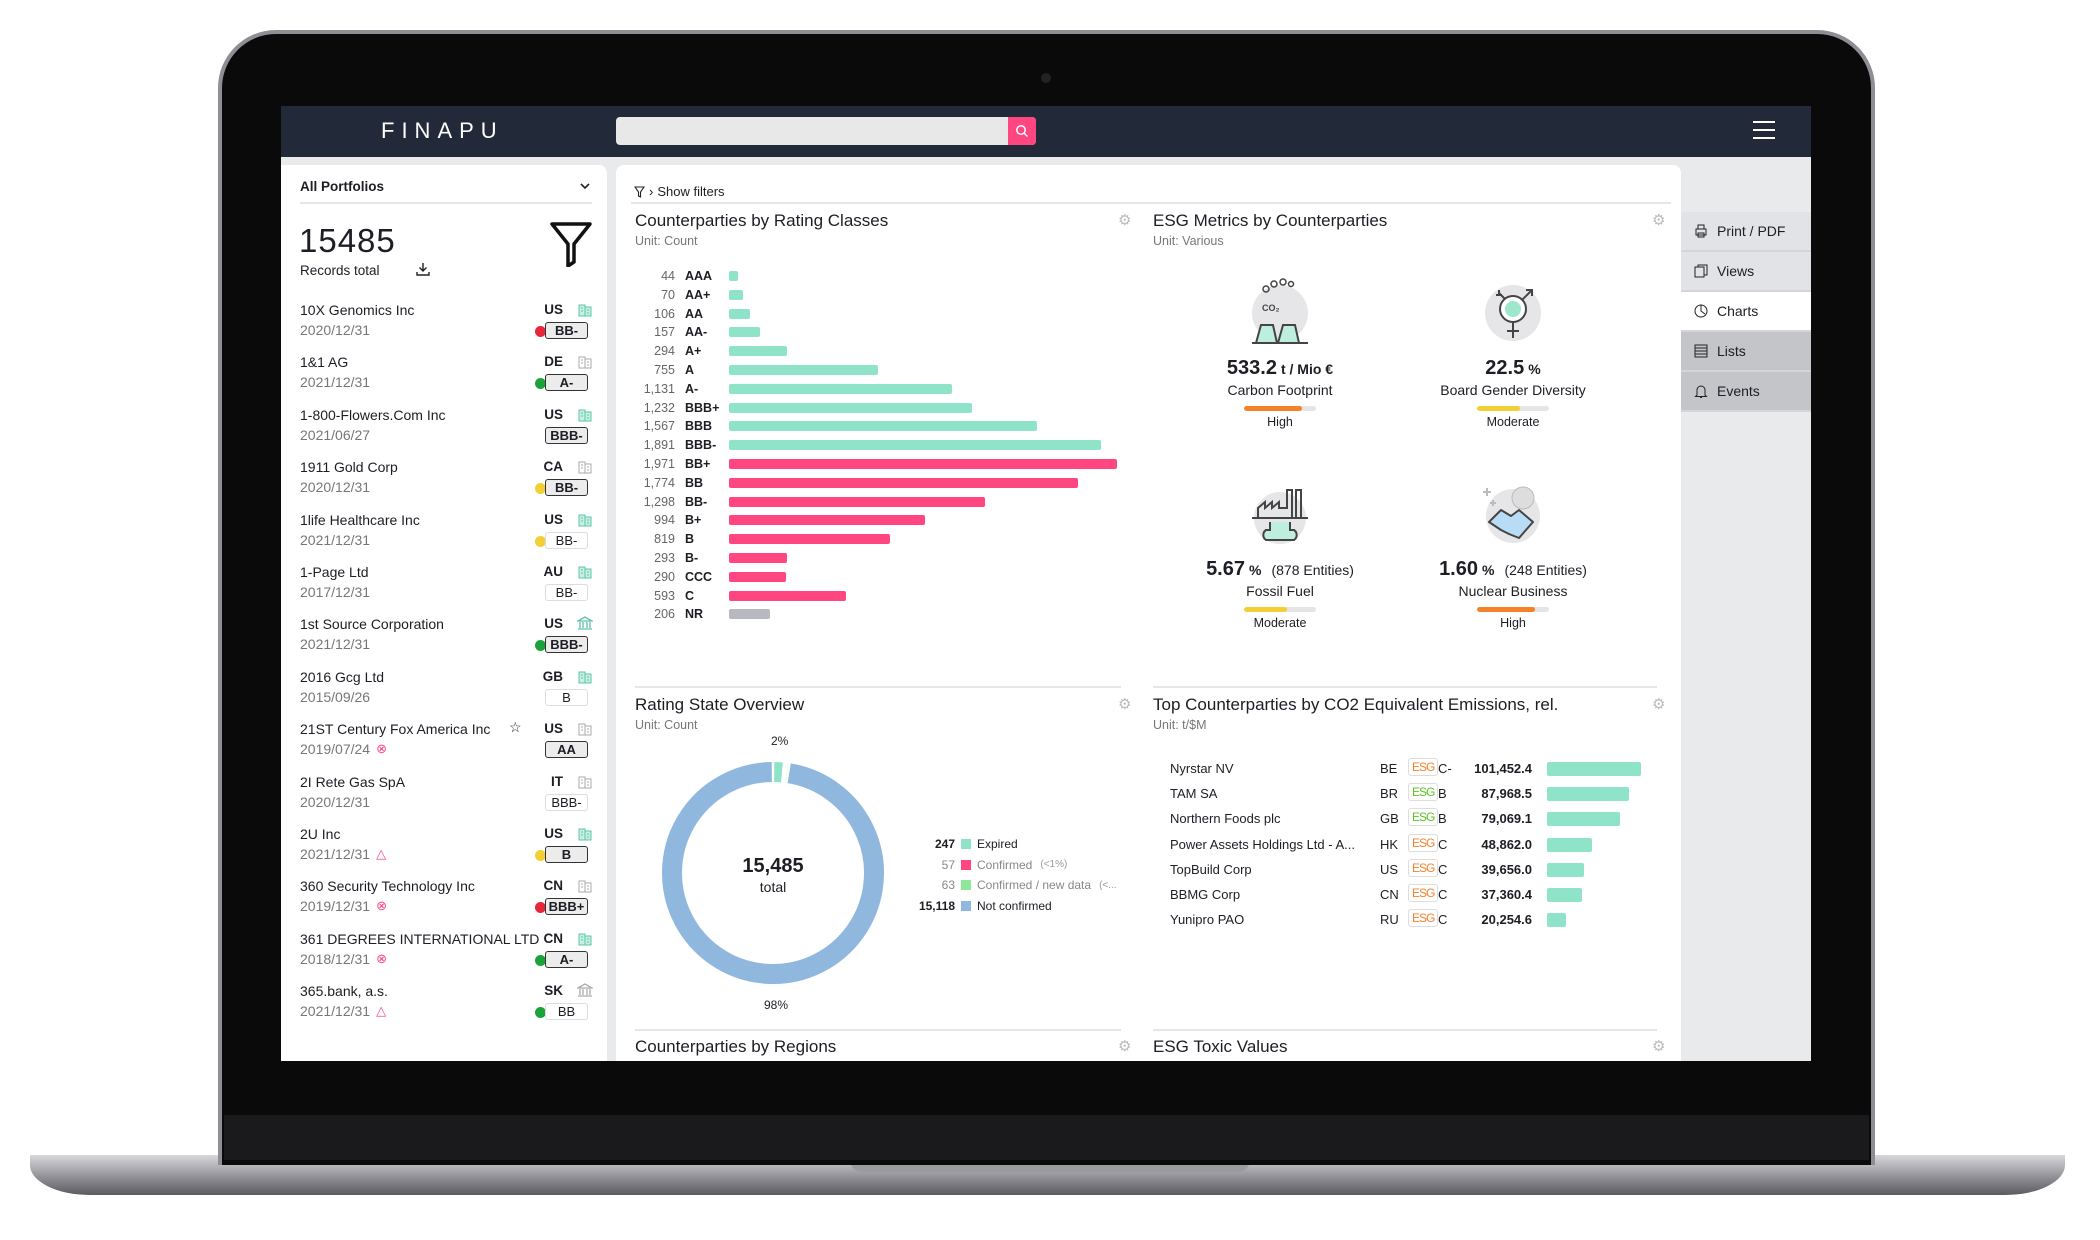 This screenshot has height=1240, width=2100. I want to click on co2-row: Nyrstar NV BE ESG C- 101,452.4, so click(1148, 770).